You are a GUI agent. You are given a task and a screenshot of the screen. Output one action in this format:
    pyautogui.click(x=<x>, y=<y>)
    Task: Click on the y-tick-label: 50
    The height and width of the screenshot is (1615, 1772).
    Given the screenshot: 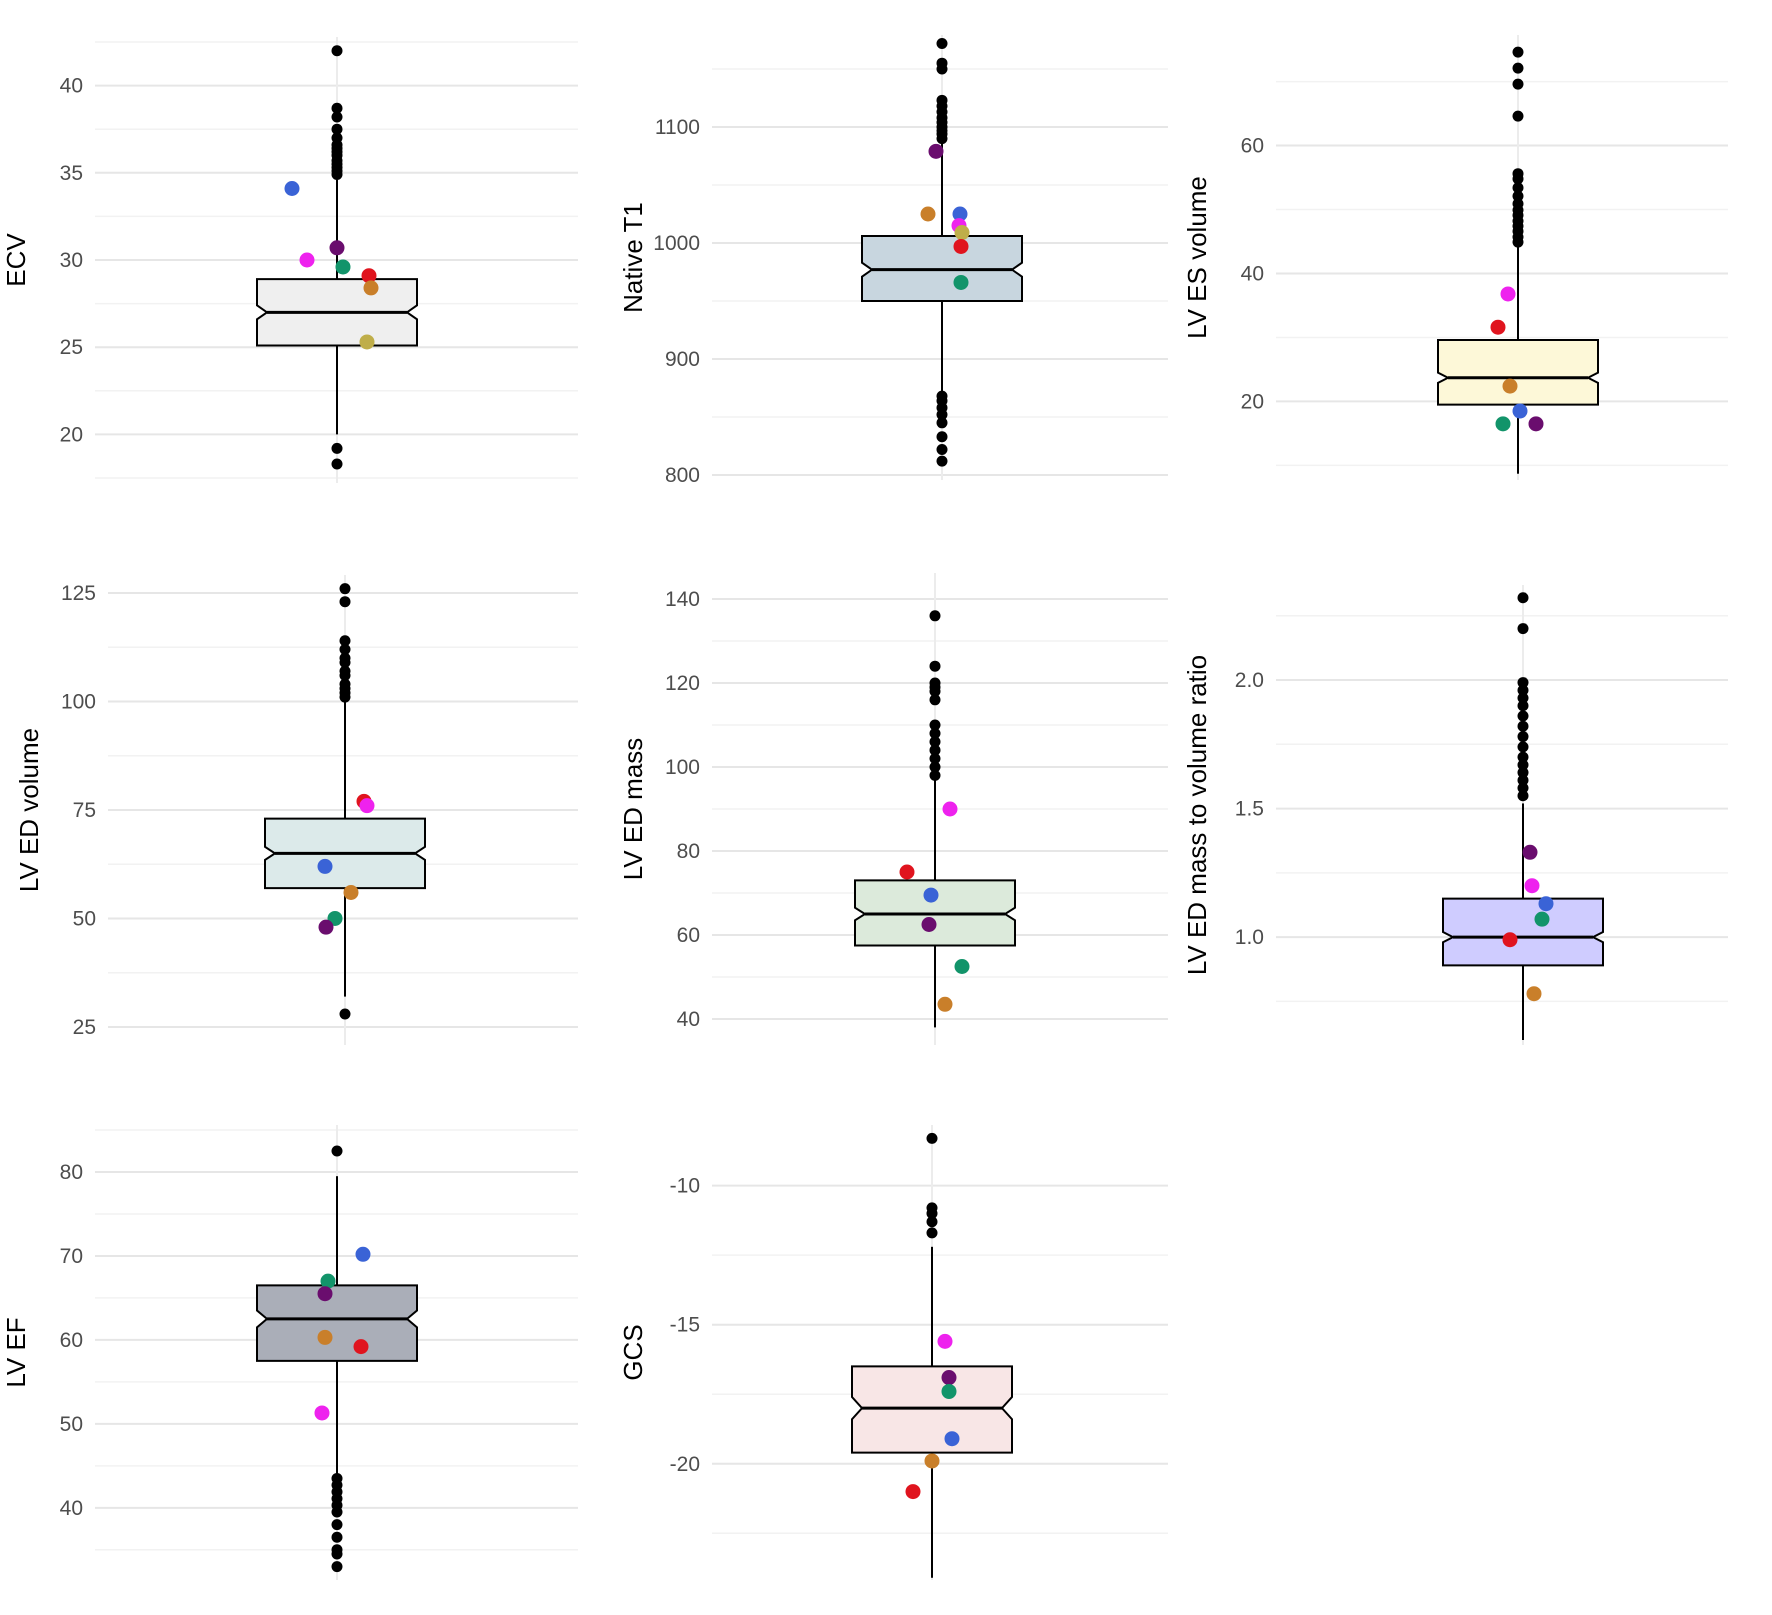 What is the action you would take?
    pyautogui.click(x=84, y=918)
    